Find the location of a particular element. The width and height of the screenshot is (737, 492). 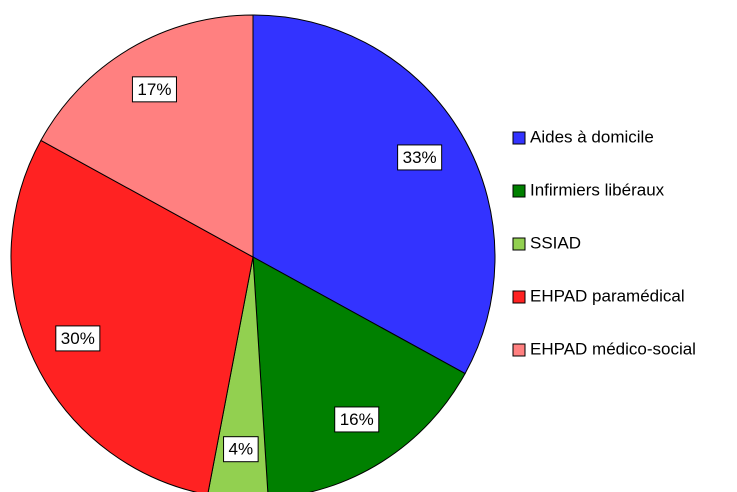

legend-label: EHPAD paramédical is located at coordinates (607, 295).